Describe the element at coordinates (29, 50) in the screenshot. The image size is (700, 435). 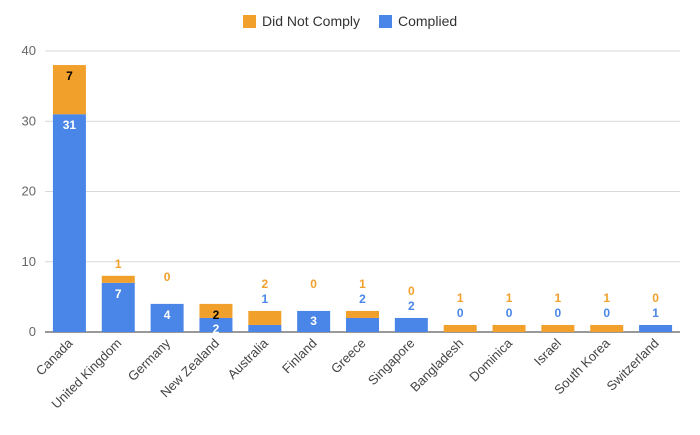
I see `y-tick-label: 40` at that location.